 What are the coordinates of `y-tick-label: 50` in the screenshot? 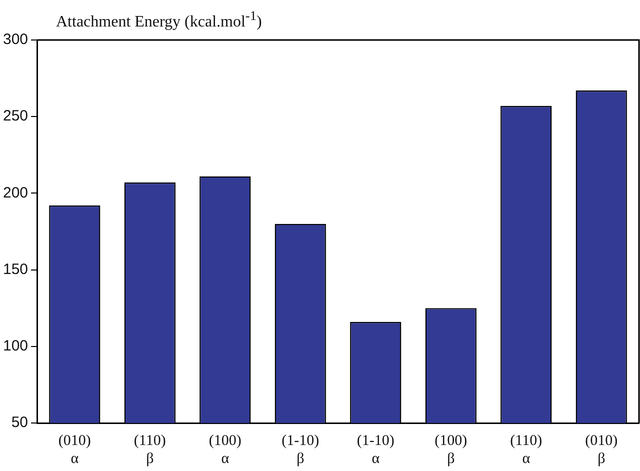 It's located at (19, 423).